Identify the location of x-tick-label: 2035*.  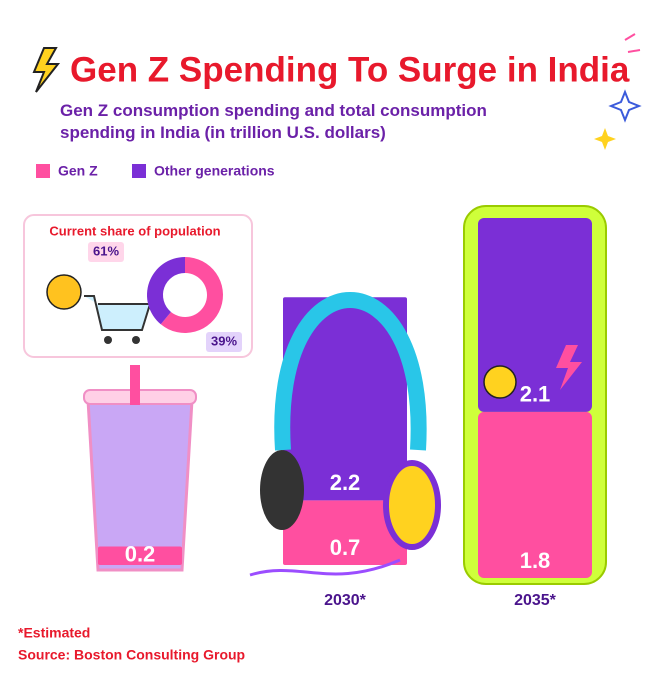
(535, 600).